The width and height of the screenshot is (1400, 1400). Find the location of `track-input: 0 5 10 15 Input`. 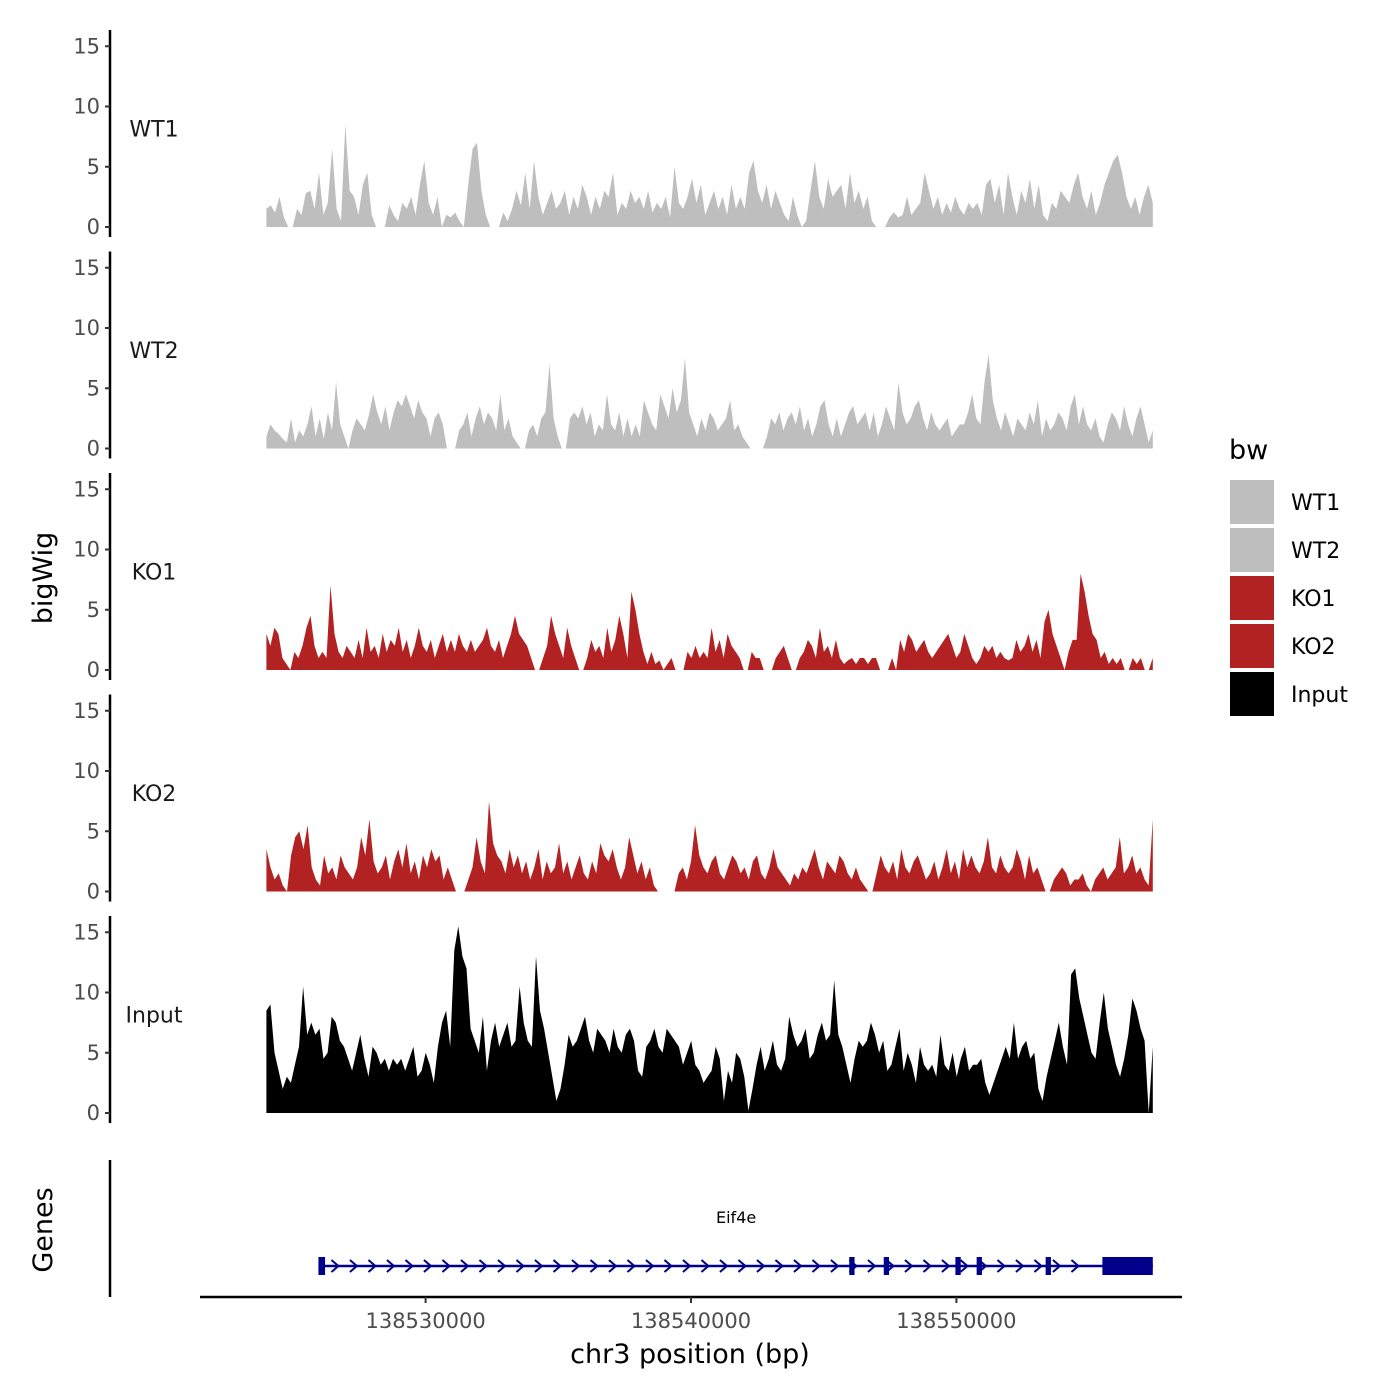

track-input: 0 5 10 15 Input is located at coordinates (613, 1020).